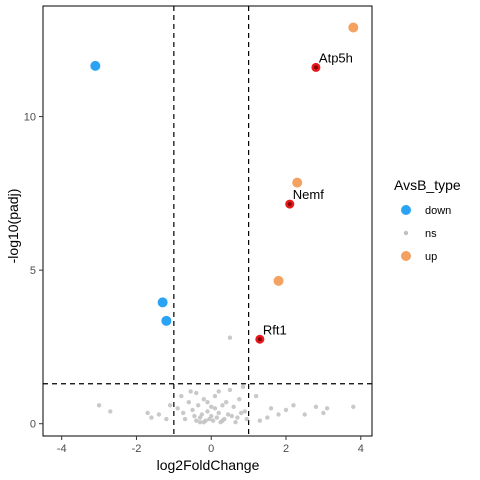 This screenshot has width=480, height=480. Describe the element at coordinates (427, 185) in the screenshot. I see `legend-title: AvsB_type` at that location.